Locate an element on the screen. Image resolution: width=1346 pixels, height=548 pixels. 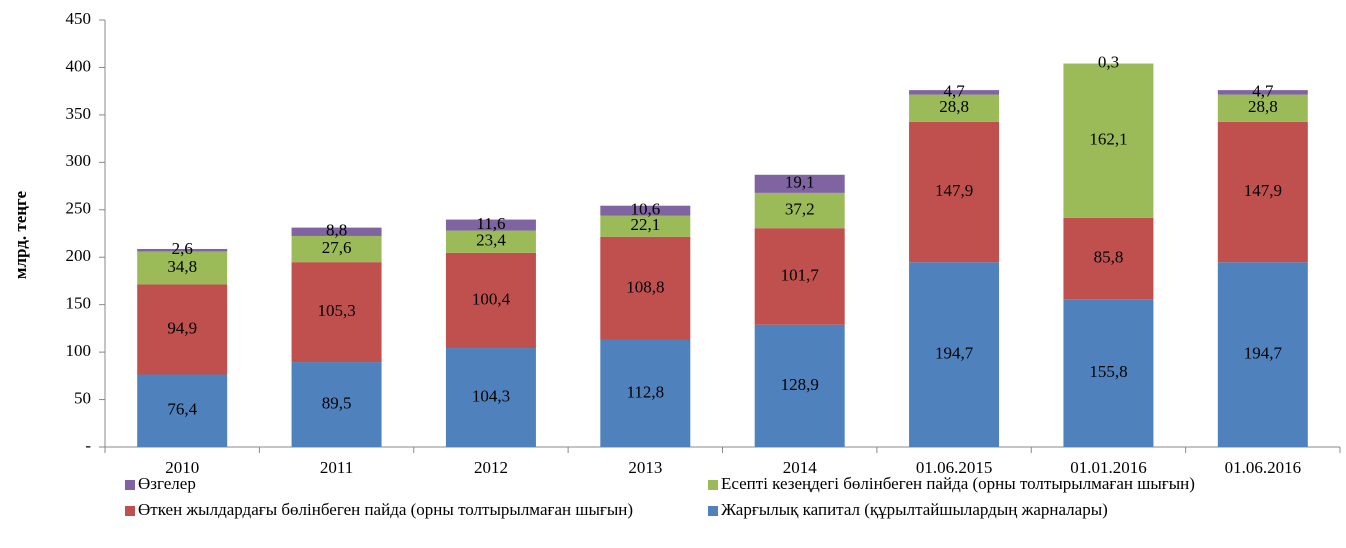
data-label: 108,8 is located at coordinates (645, 286).